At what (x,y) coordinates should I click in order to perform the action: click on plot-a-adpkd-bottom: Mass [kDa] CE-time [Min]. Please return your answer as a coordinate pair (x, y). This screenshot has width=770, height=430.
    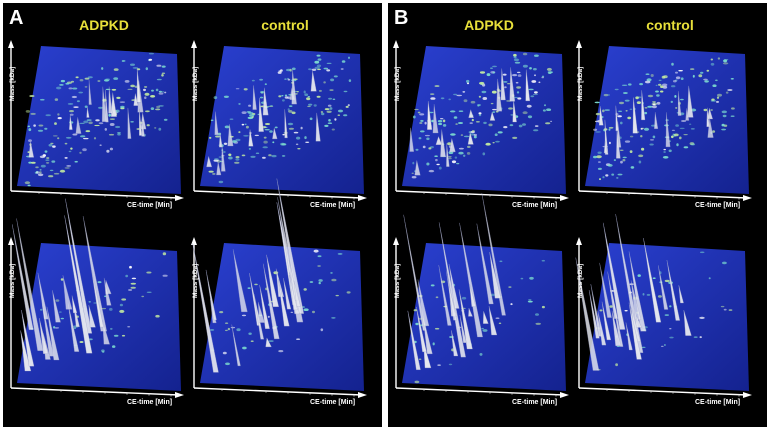
    Looking at the image, I should click on (94, 308).